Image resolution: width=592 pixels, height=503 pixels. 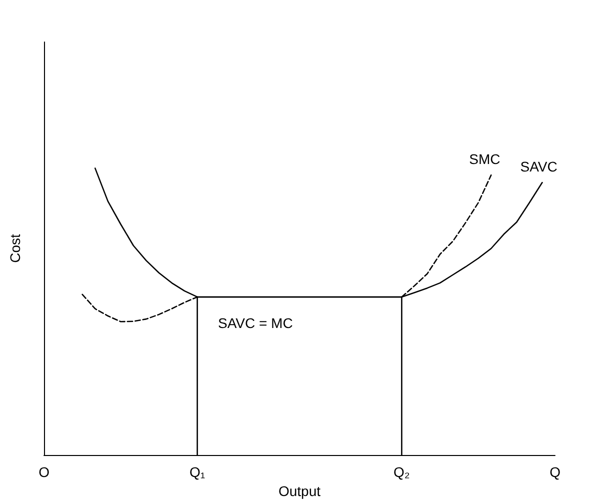 I want to click on annotation: SAVC = MC, so click(x=255, y=323).